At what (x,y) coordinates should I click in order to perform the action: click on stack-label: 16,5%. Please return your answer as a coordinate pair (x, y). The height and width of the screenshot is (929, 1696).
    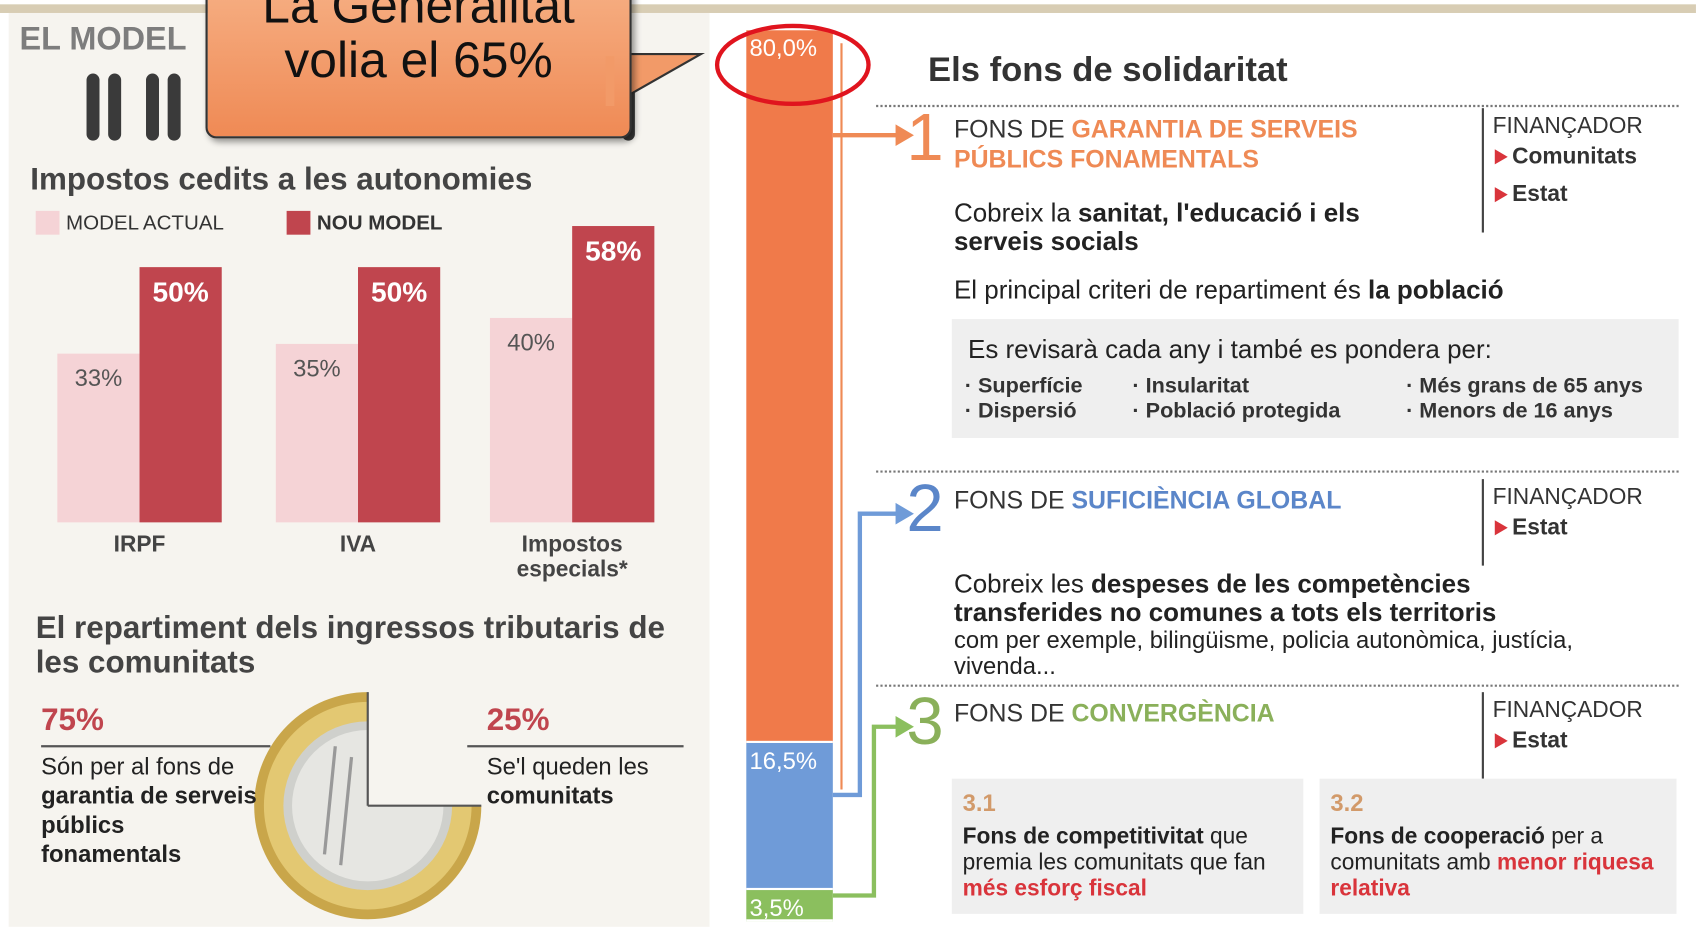
    Looking at the image, I should click on (783, 761).